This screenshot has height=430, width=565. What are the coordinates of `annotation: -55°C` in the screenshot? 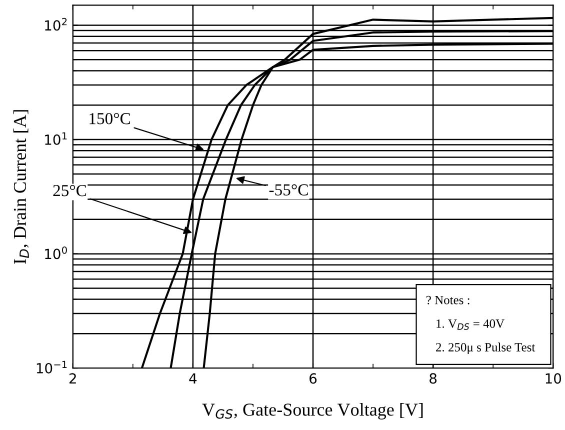 It's located at (288, 190).